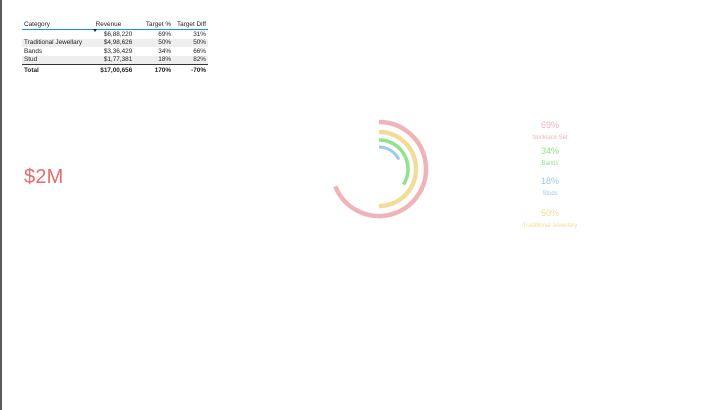 This screenshot has height=410, width=714. I want to click on legend-item-bands: 34% Bands, so click(550, 157).